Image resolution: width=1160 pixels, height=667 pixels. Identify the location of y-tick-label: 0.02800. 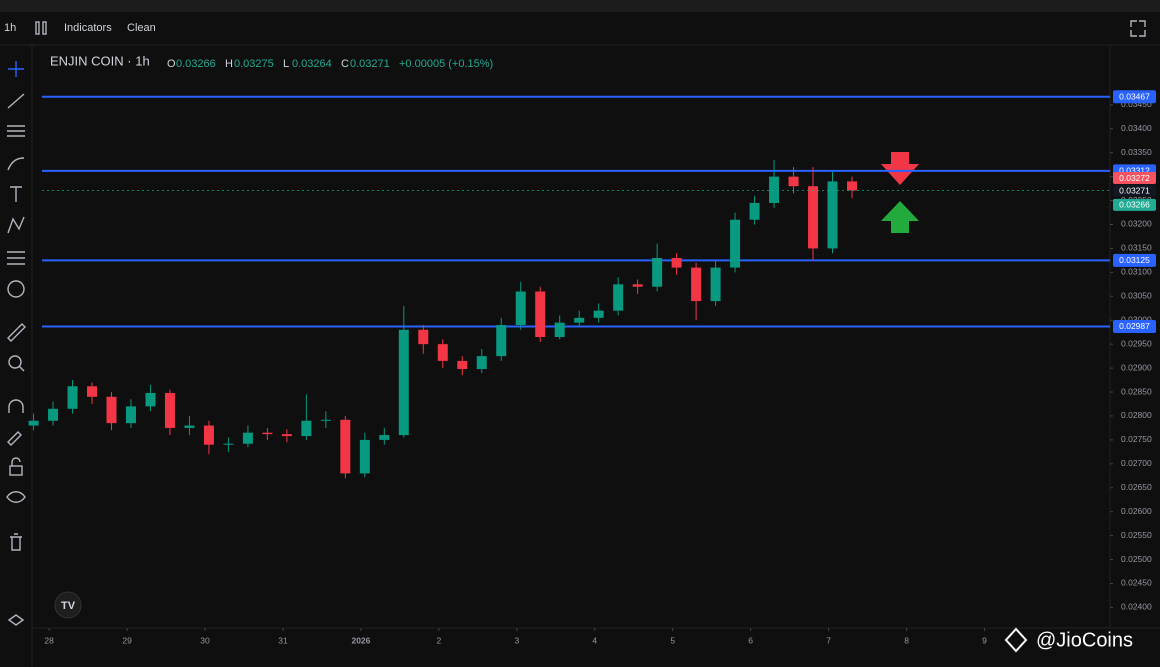
(1136, 415).